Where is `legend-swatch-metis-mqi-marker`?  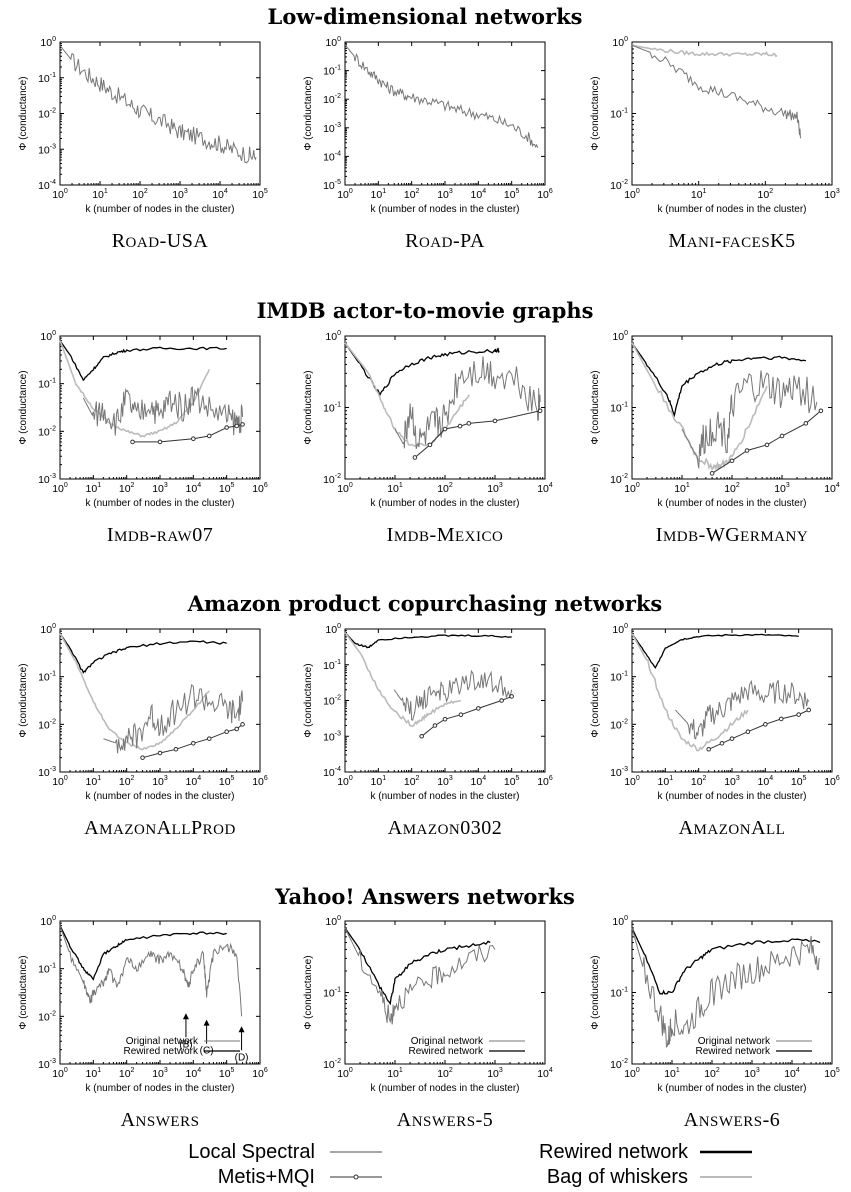
legend-swatch-metis-mqi-marker is located at coordinates (356, 1177).